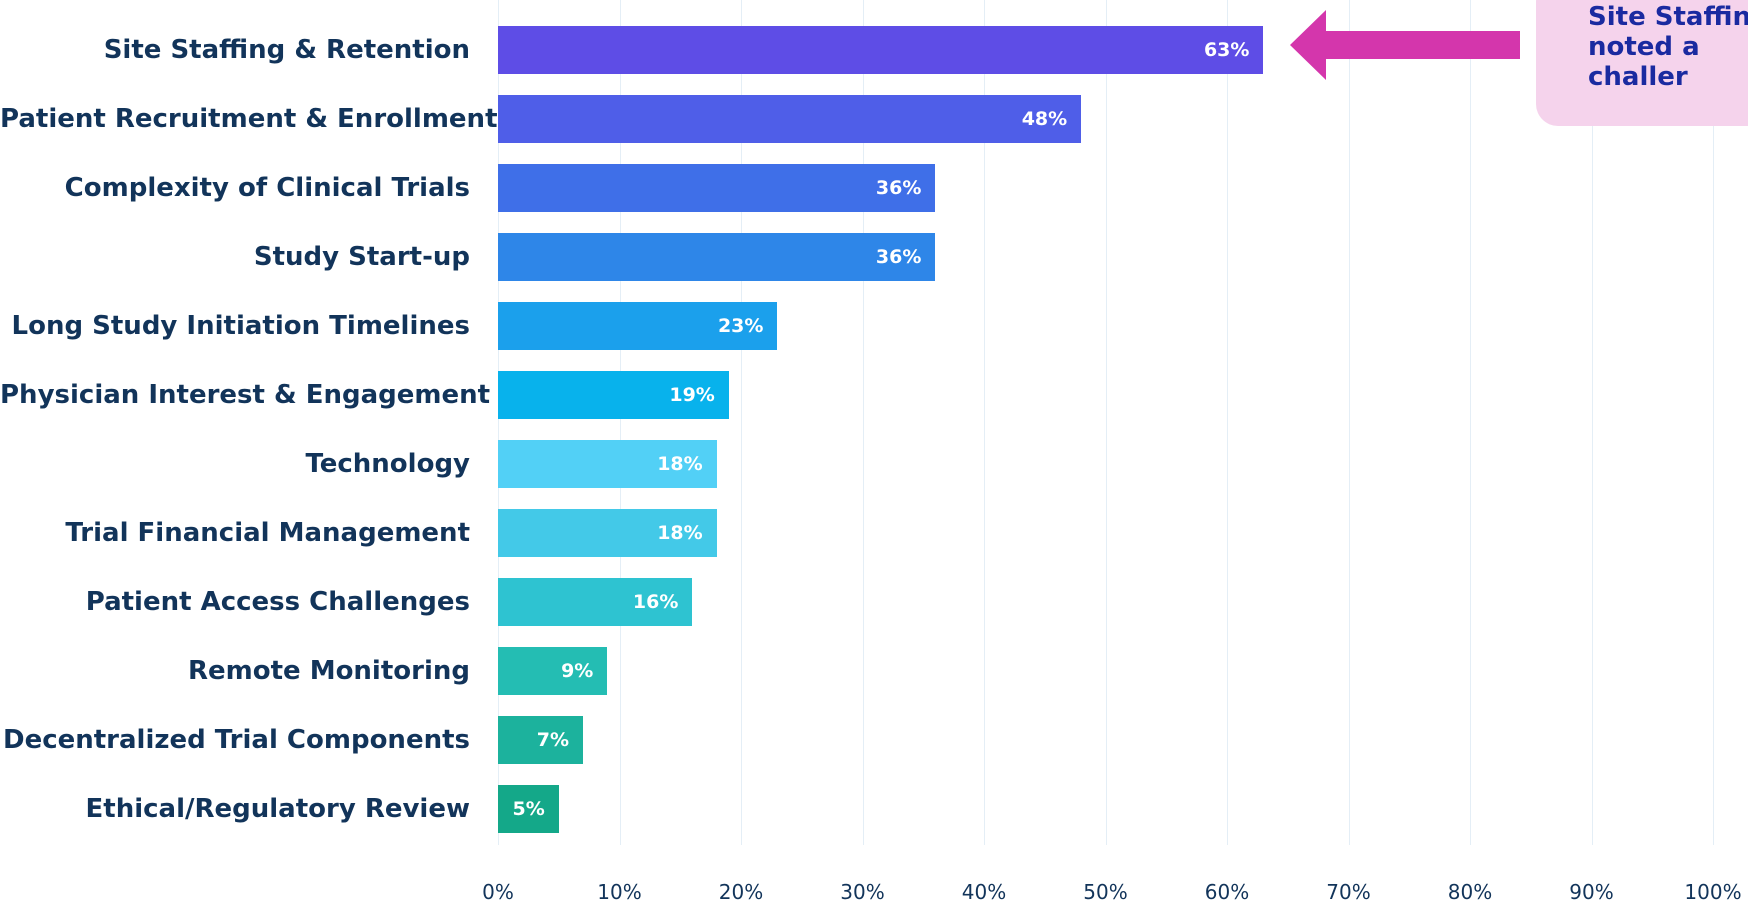 This screenshot has width=1748, height=905. I want to click on category-label: Patient Access Challenges, so click(277, 602).